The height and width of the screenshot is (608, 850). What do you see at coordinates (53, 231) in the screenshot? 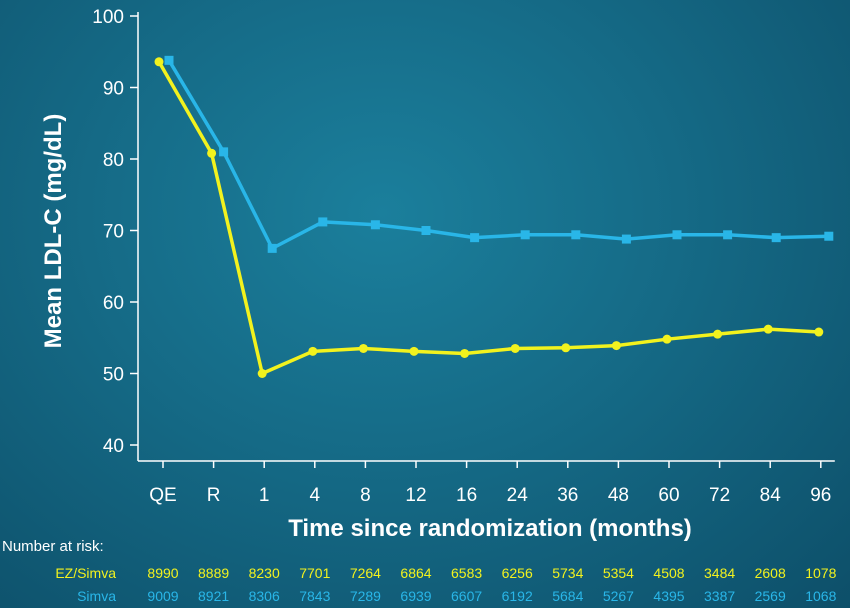
I see `y-axis-title: Mean LDL-C (mg/dL)` at bounding box center [53, 231].